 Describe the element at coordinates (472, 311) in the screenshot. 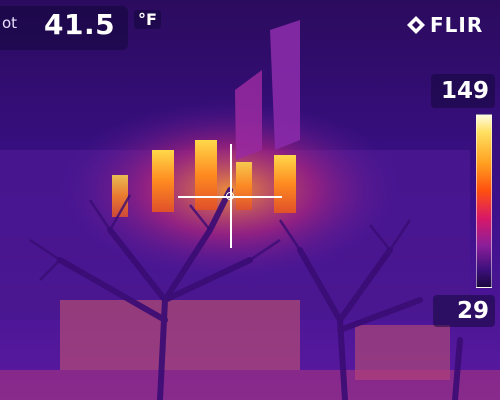

I see `range-min-value: 29` at that location.